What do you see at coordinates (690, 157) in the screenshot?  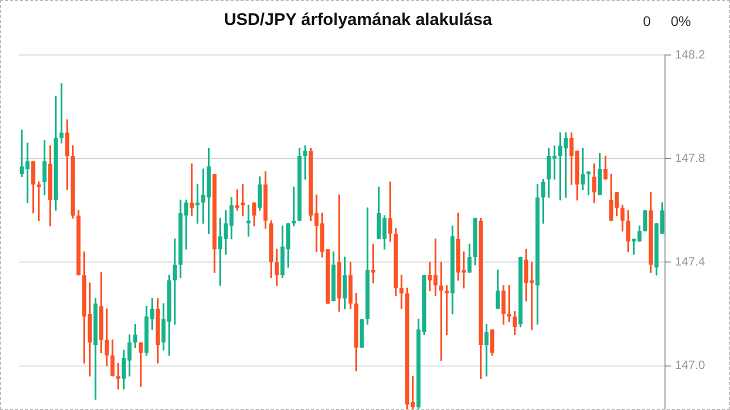 I see `y-tick-label: 147.8` at bounding box center [690, 157].